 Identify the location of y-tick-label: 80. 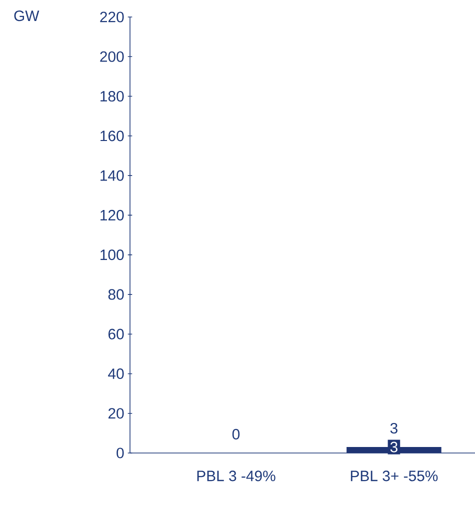
(116, 294).